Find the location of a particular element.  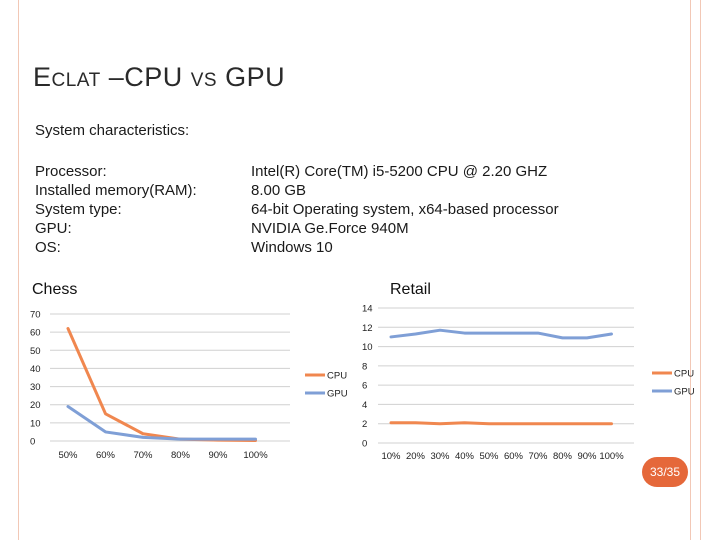

slide-title: ECLAT –CPU VS GPU is located at coordinates (159, 77).